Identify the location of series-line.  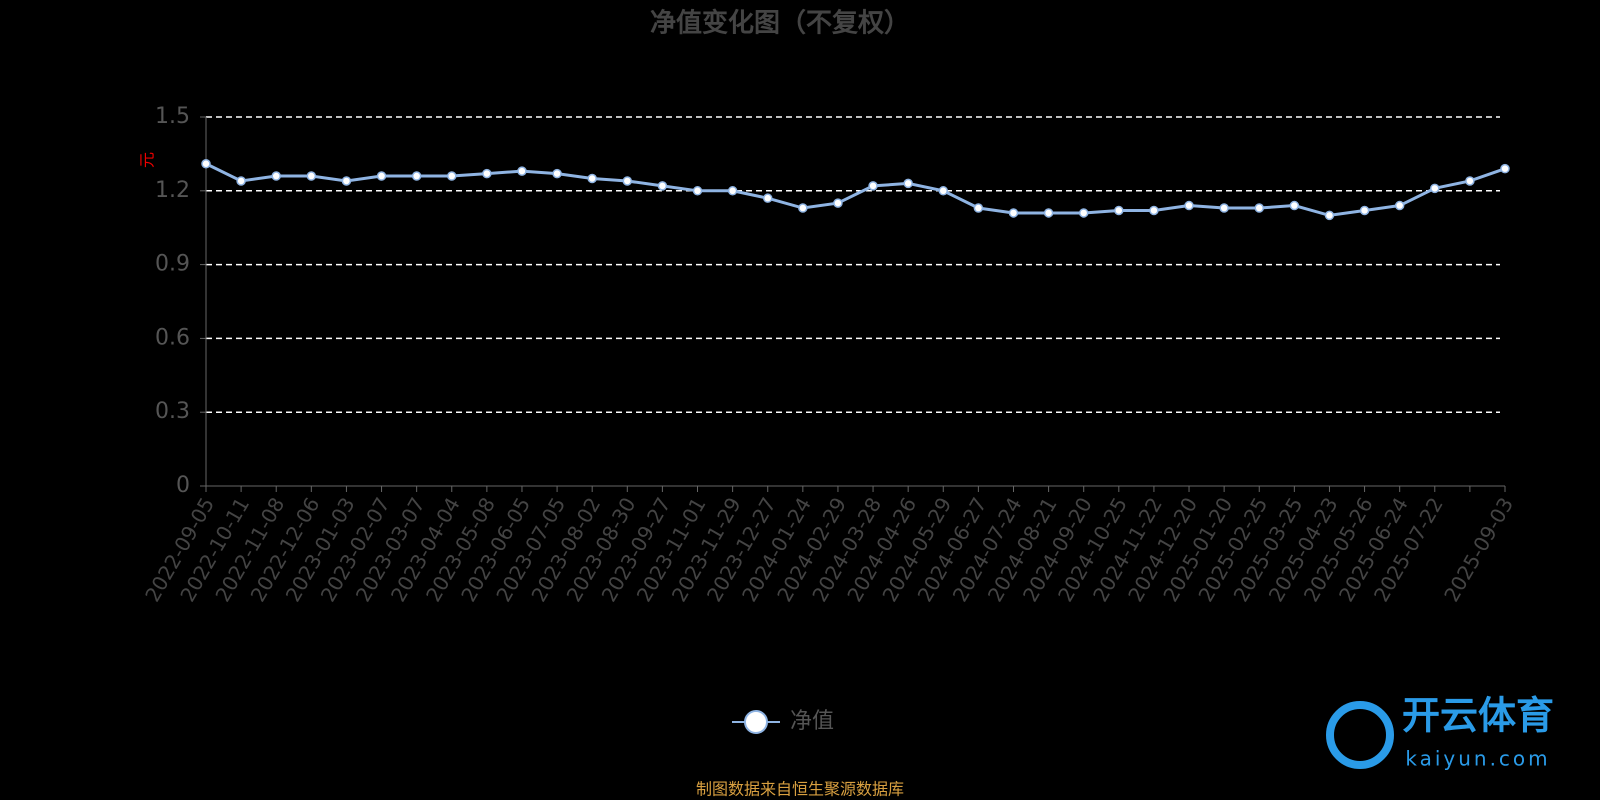
(855, 189).